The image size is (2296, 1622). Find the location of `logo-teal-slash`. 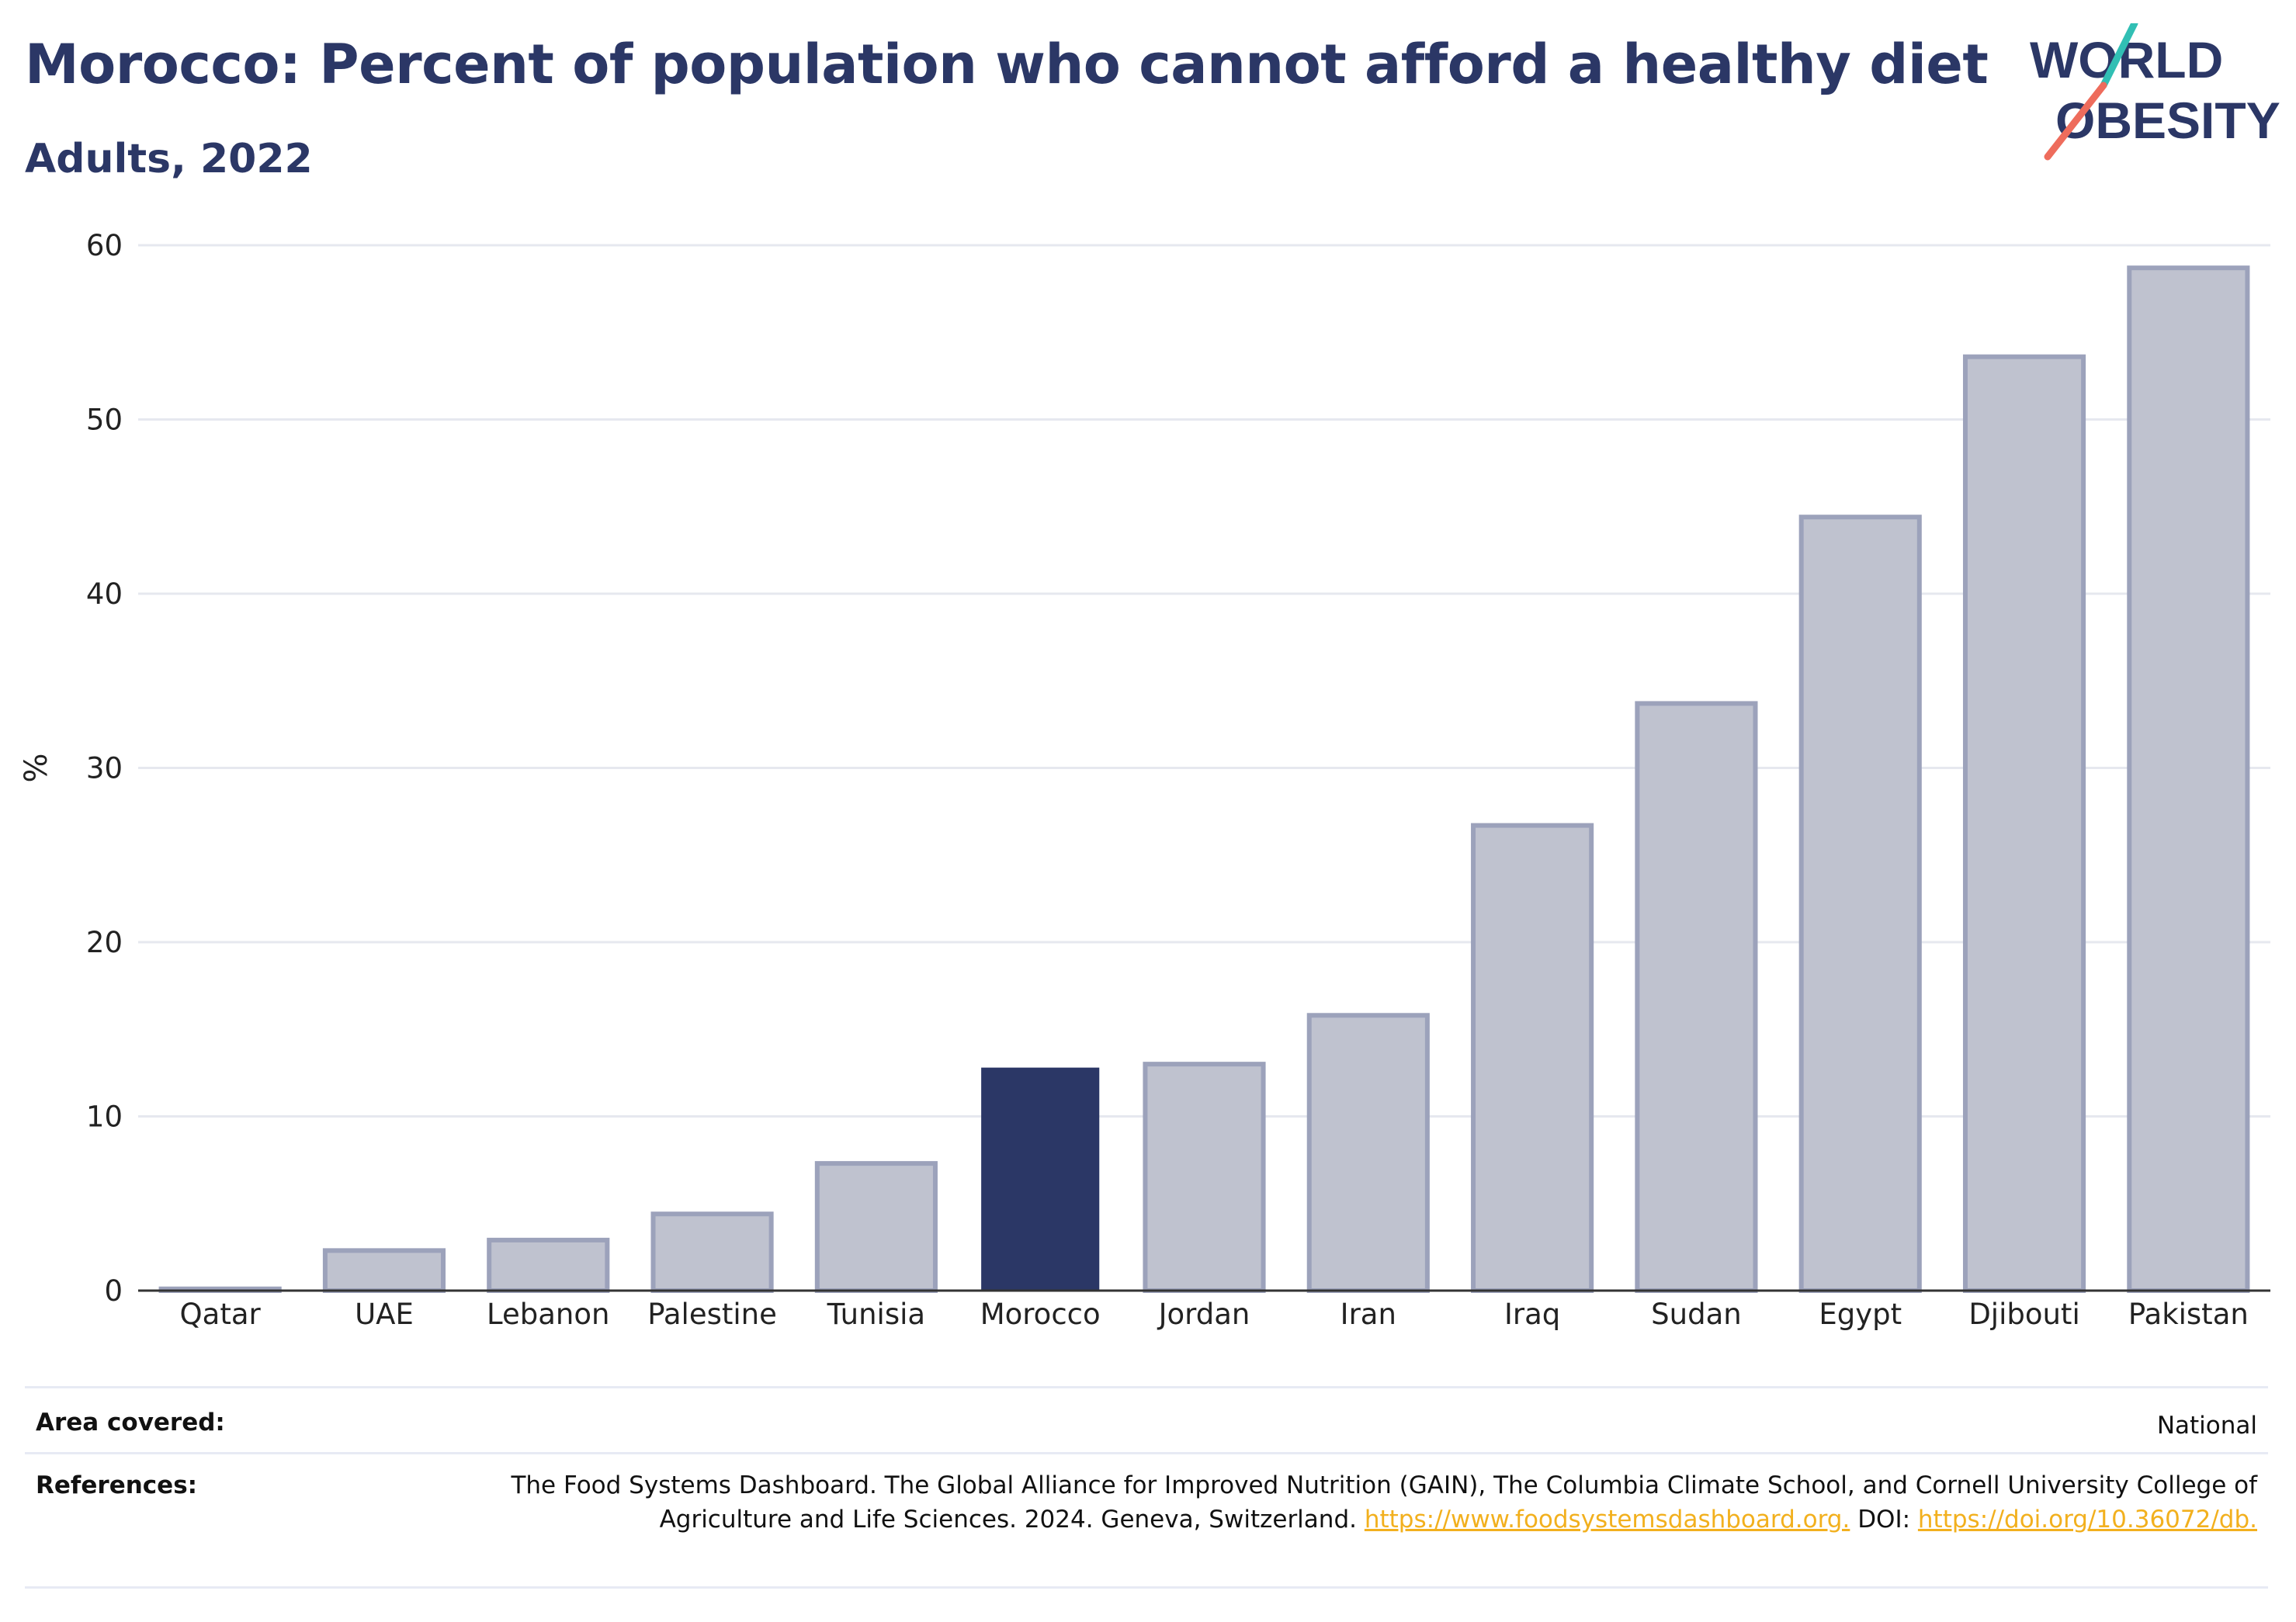

logo-teal-slash is located at coordinates (2119, 56).